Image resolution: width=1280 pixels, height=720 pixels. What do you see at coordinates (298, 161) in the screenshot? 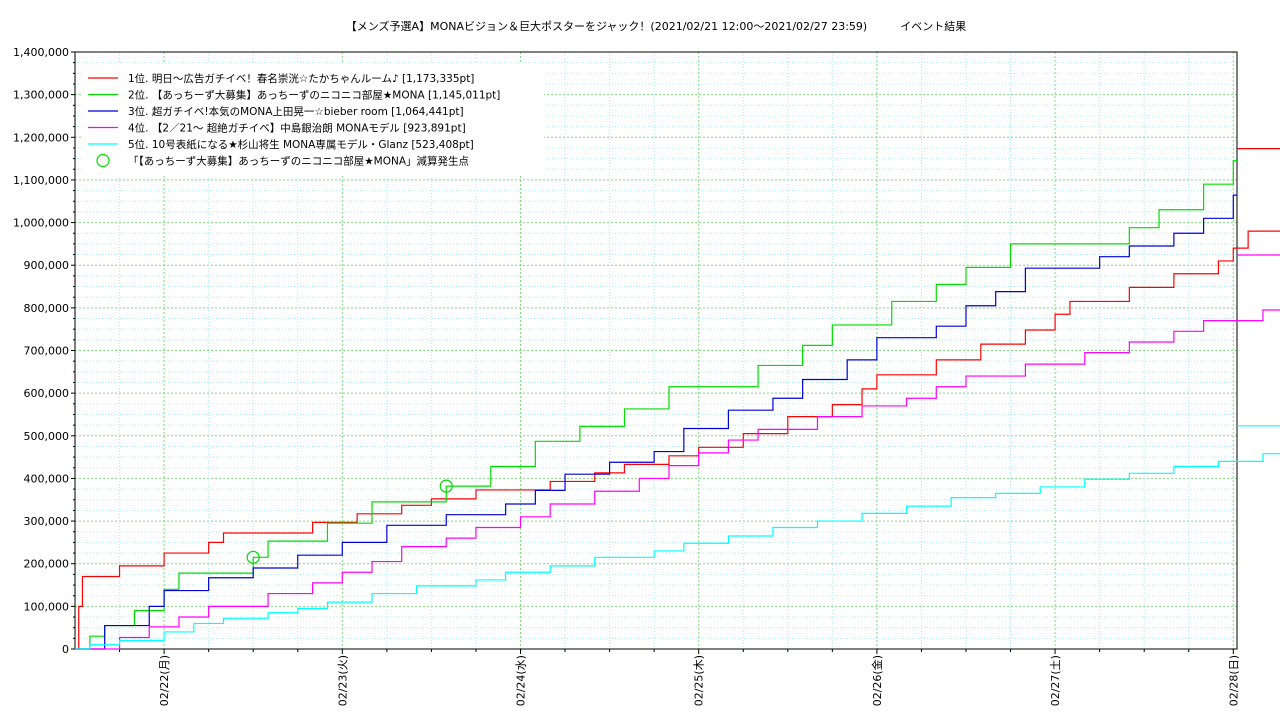
I see `legend-label-decrease: 「【あっちーず大募集】あっちーずのニコニコ部屋★MONA」減算発生点` at bounding box center [298, 161].